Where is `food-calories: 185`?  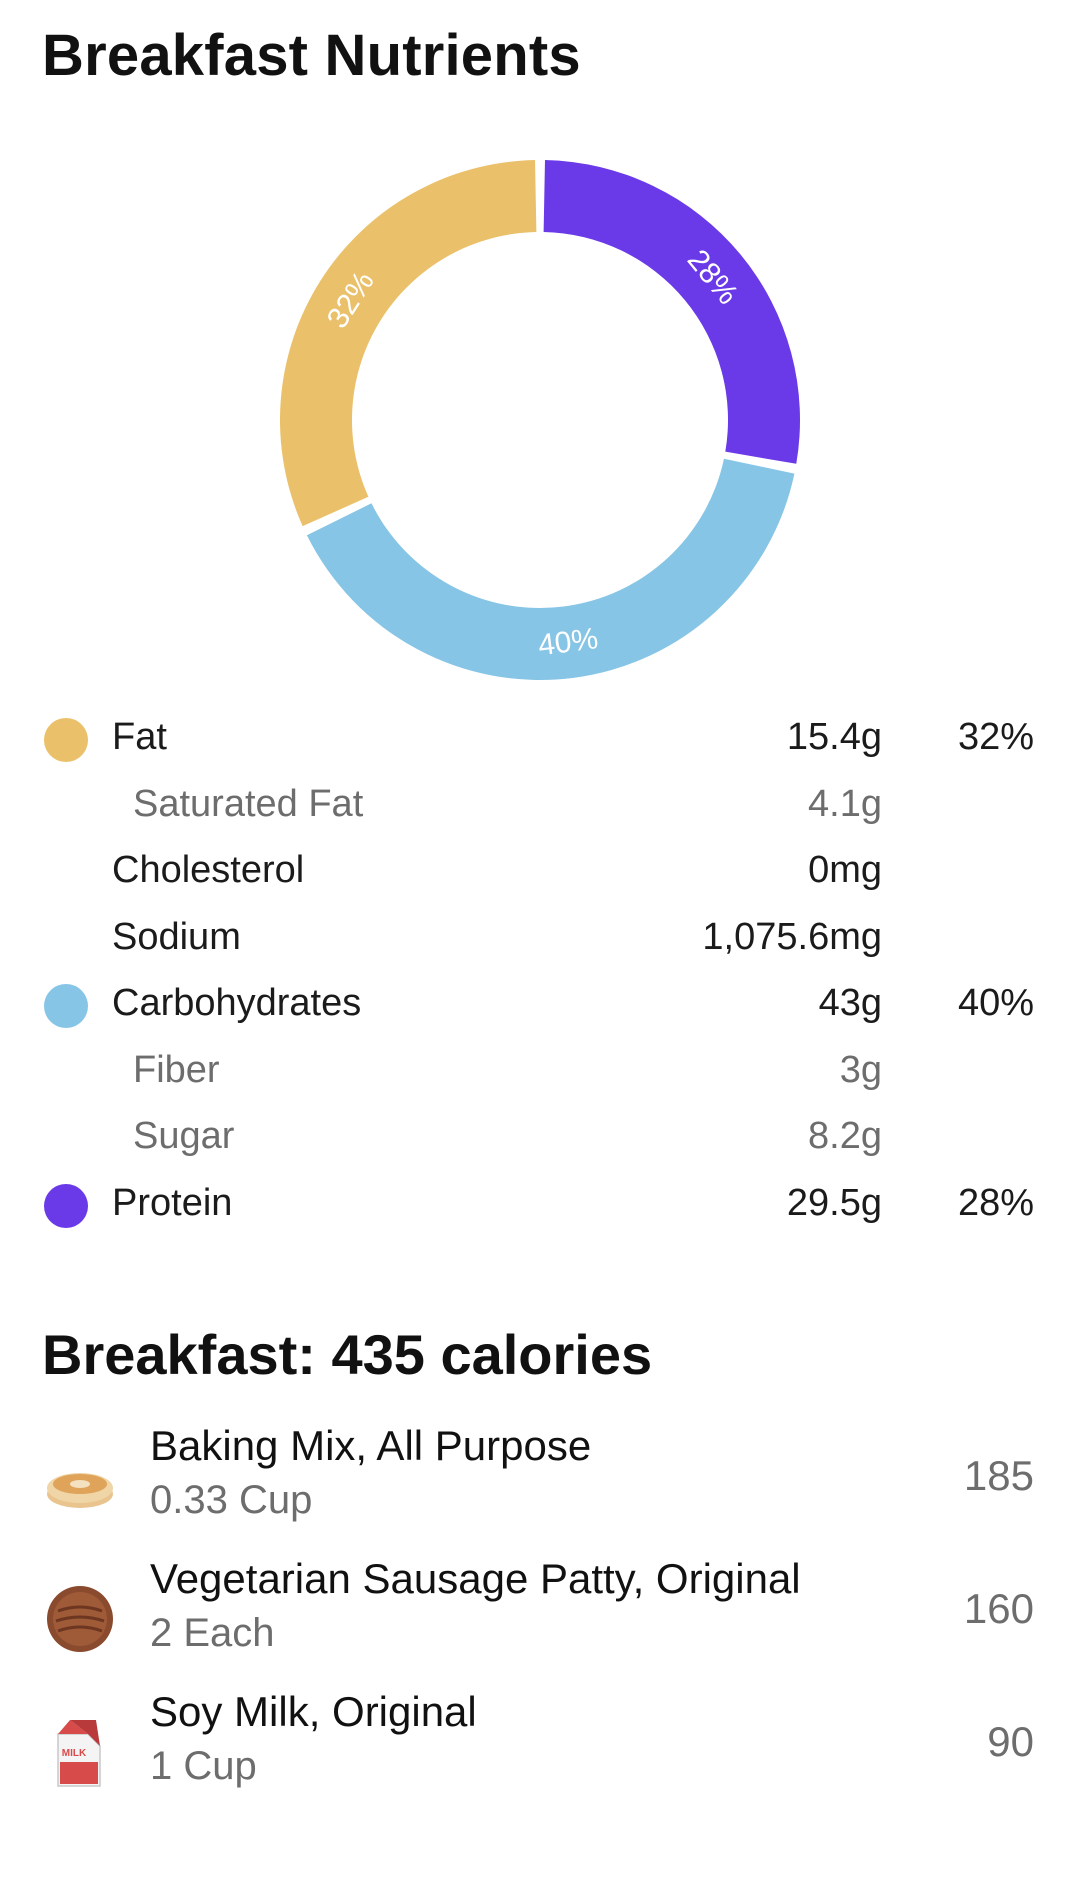 food-calories: 185 is located at coordinates (998, 1475).